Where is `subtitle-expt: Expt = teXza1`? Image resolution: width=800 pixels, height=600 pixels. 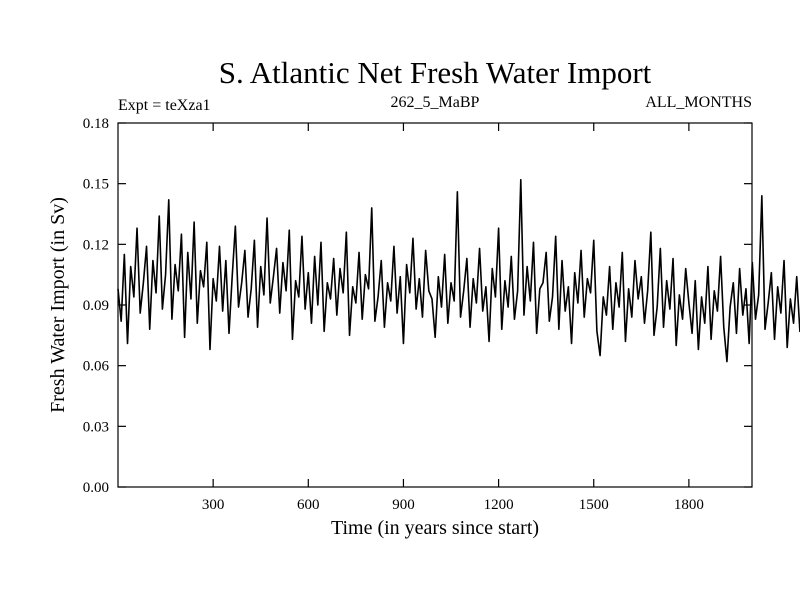 subtitle-expt: Expt = teXza1 is located at coordinates (164, 105).